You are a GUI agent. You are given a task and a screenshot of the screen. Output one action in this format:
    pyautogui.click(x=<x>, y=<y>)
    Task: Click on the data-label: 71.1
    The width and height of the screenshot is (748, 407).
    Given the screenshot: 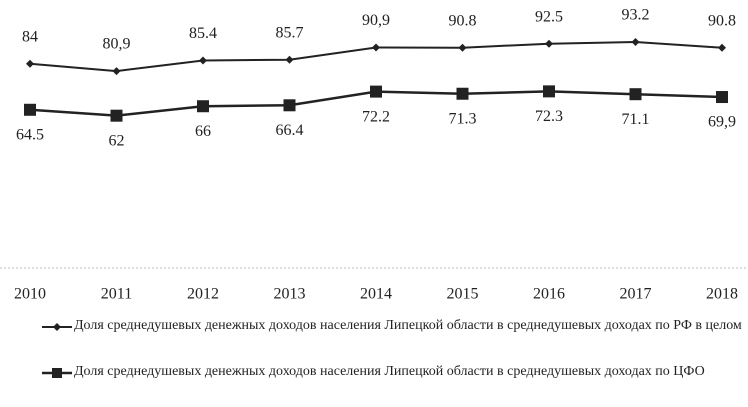 What is the action you would take?
    pyautogui.click(x=636, y=119)
    